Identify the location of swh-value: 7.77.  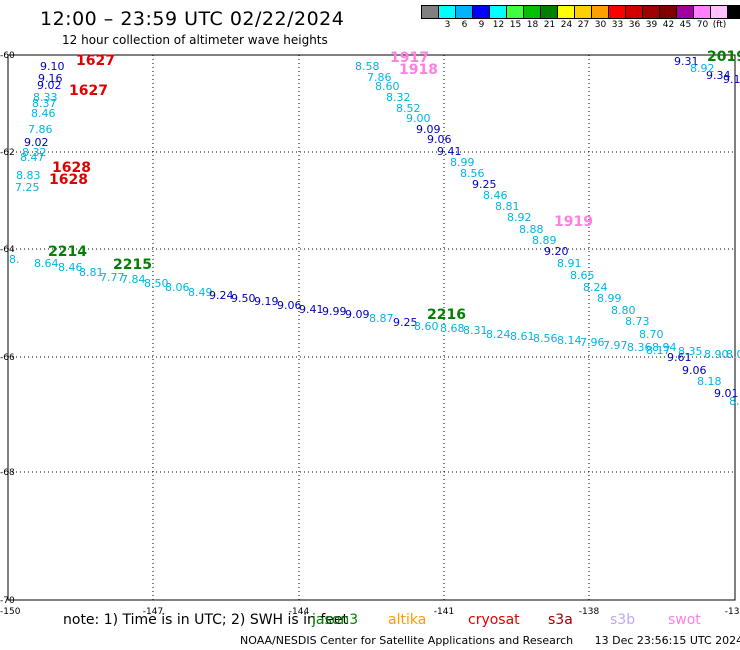
(112, 277).